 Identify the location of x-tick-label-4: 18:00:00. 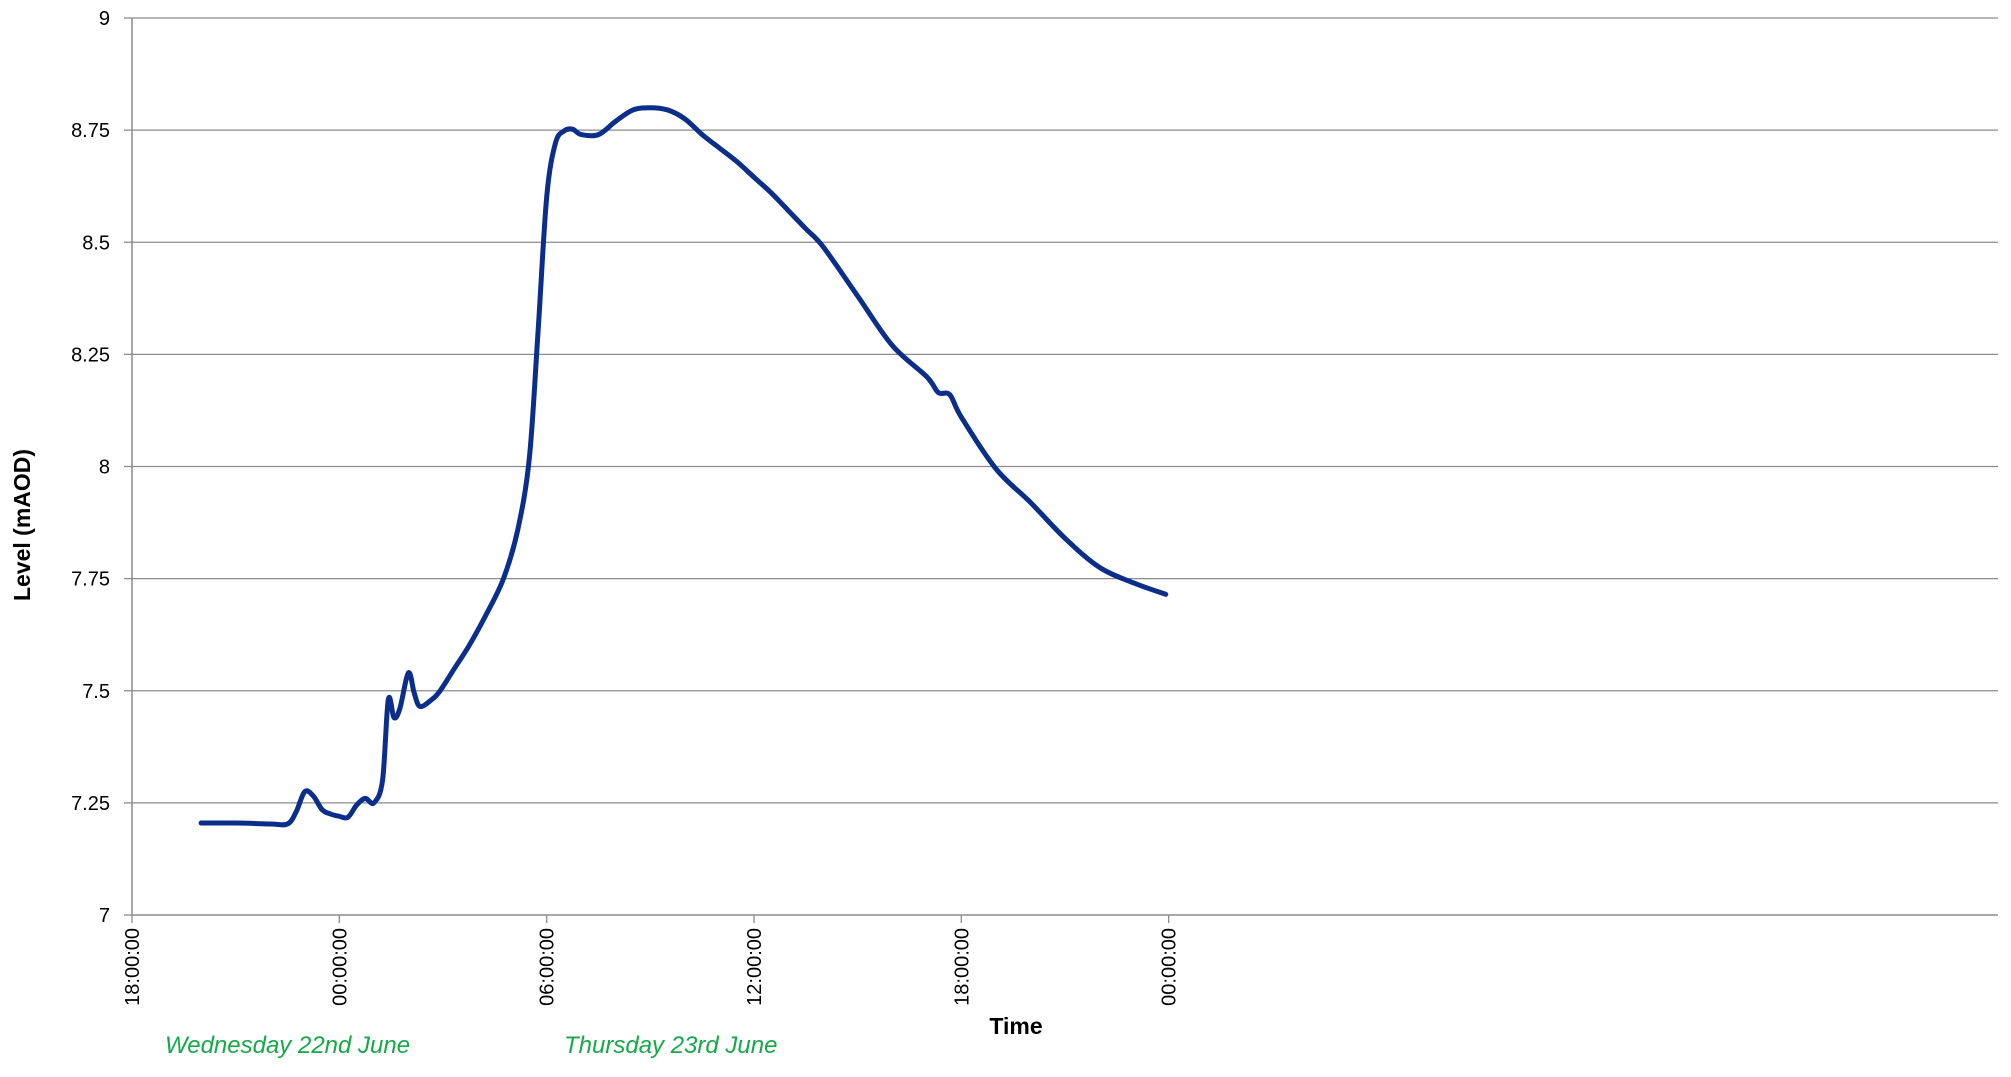
(962, 967).